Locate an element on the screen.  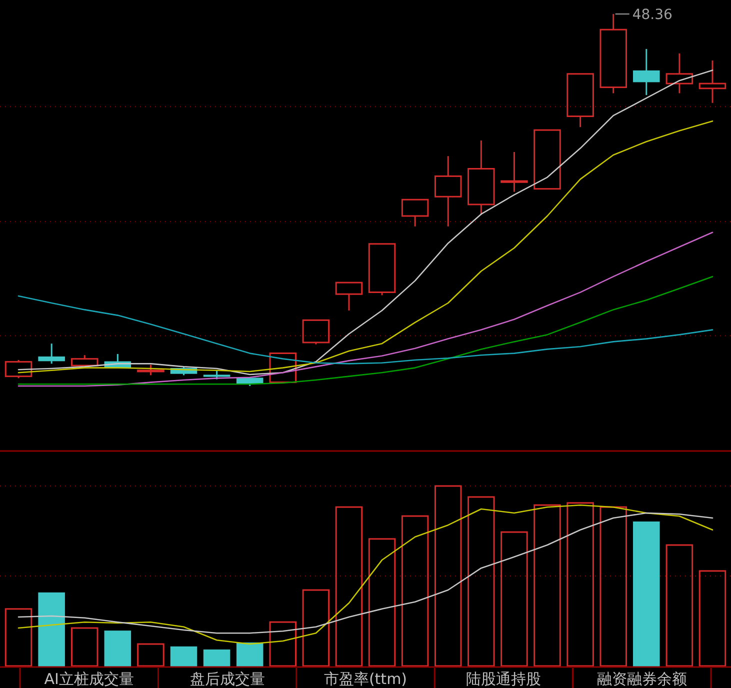
text: 陆股通持股 is located at coordinates (504, 679).